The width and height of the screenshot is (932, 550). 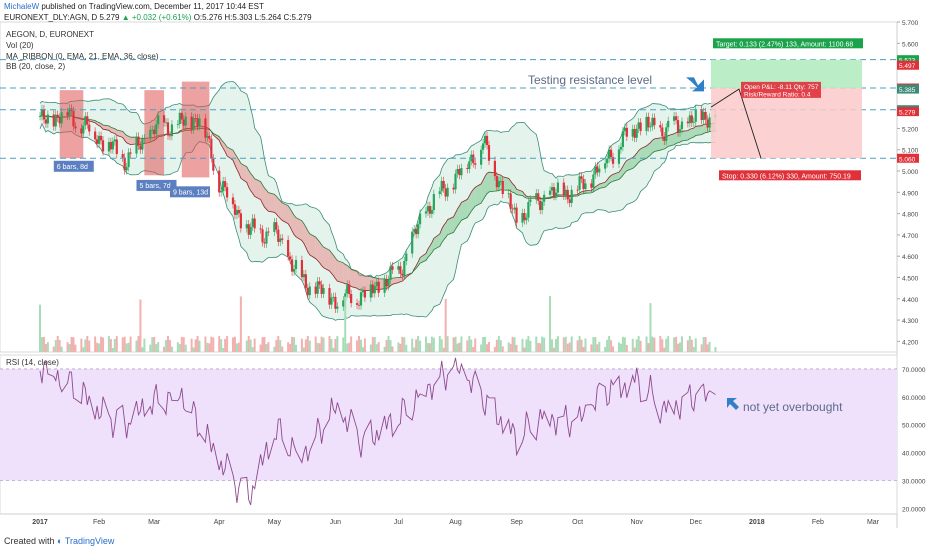 I want to click on price-tag-label: 5.497, so click(x=907, y=66).